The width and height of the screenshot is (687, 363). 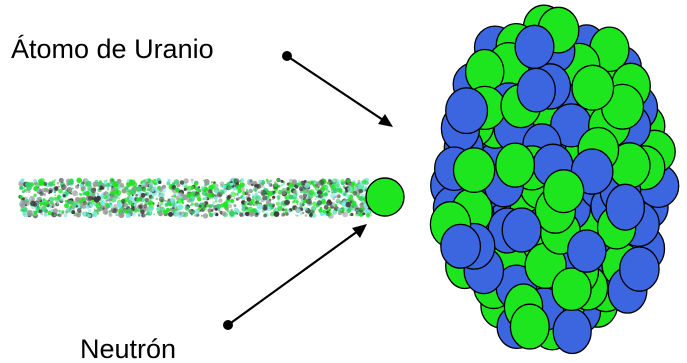 What do you see at coordinates (337, 89) in the screenshot?
I see `uranium-label-pointer` at bounding box center [337, 89].